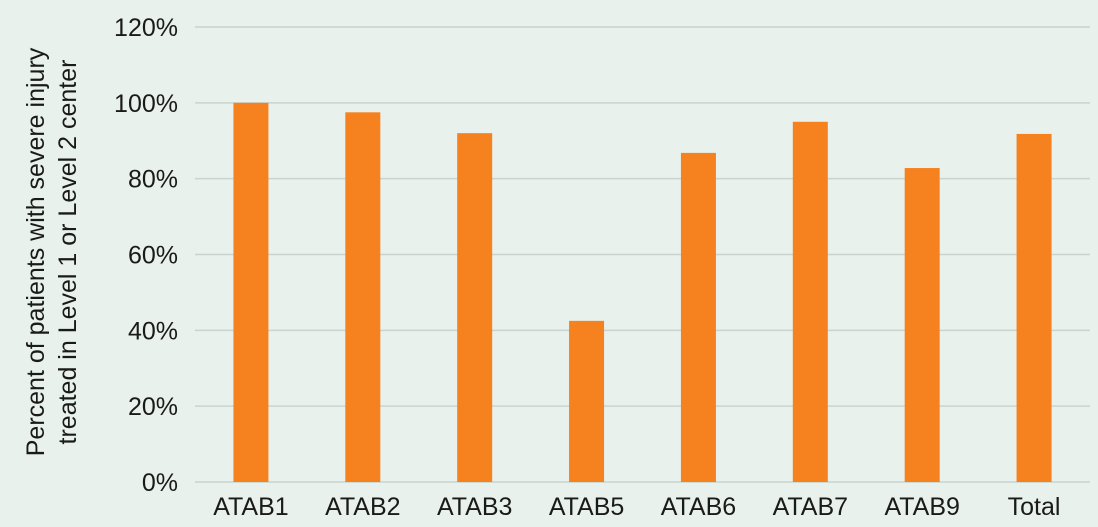  What do you see at coordinates (146, 28) in the screenshot?
I see `y-tick-label: 120%` at bounding box center [146, 28].